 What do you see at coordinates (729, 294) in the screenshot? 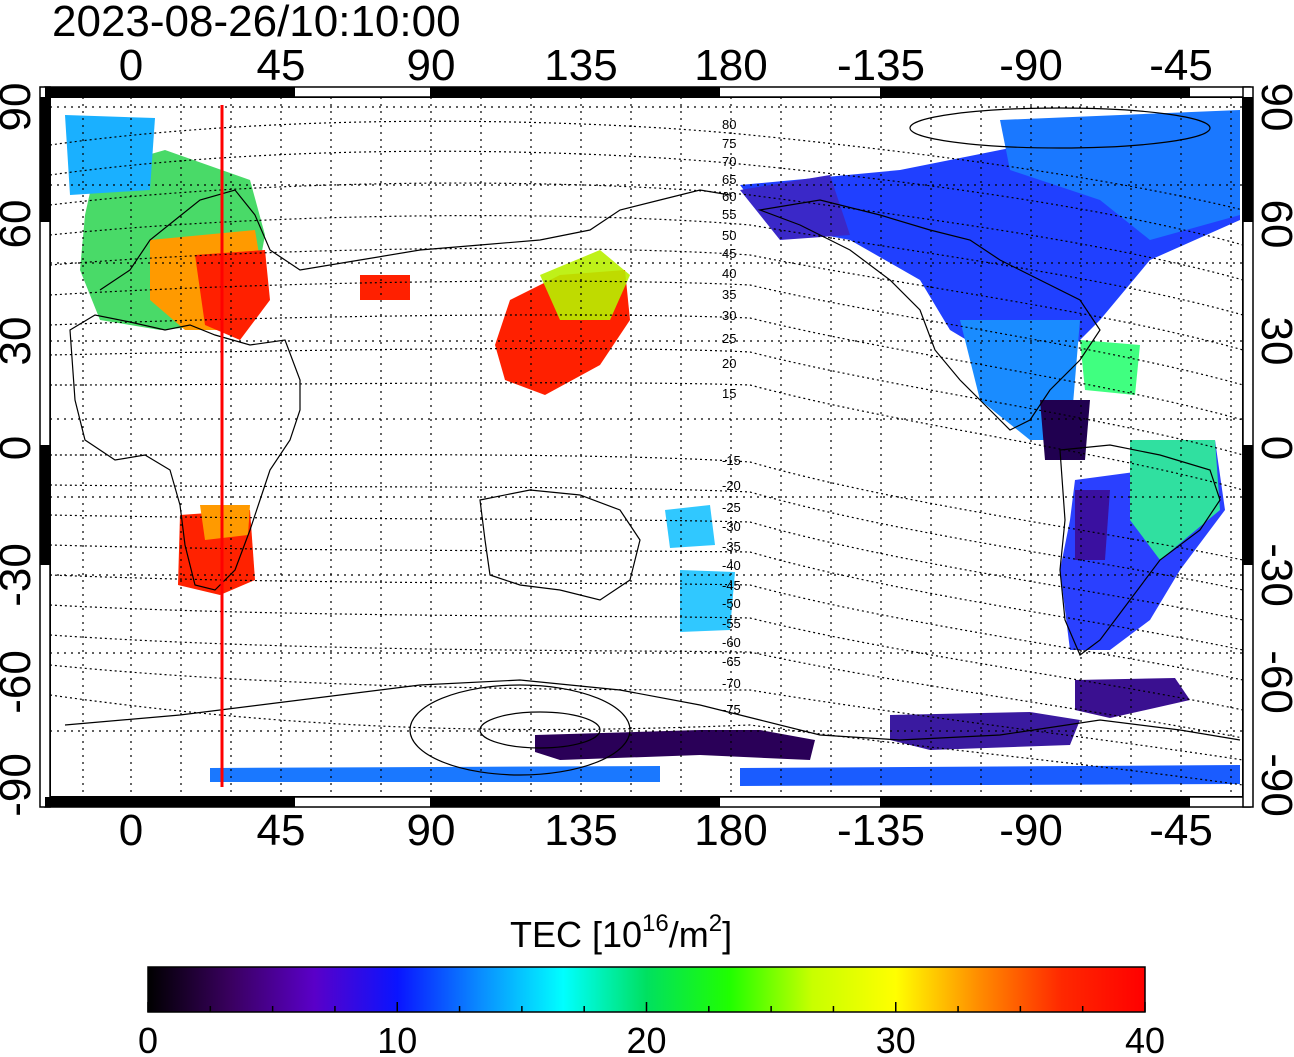
I see `contour-label-9: 35` at bounding box center [729, 294].